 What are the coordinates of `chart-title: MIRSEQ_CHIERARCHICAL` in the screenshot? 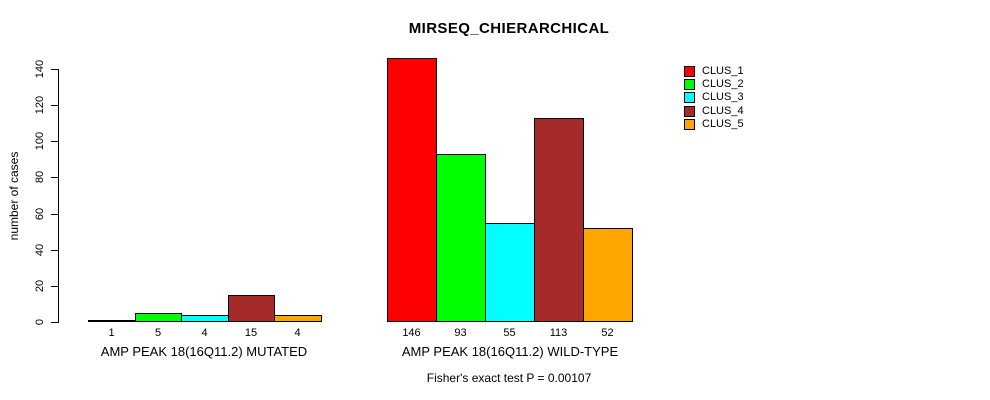 It's located at (509, 28).